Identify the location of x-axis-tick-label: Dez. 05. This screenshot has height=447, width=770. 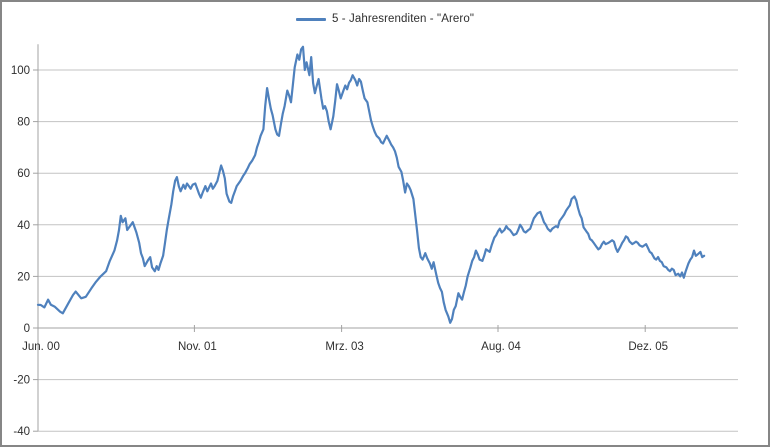
(648, 347).